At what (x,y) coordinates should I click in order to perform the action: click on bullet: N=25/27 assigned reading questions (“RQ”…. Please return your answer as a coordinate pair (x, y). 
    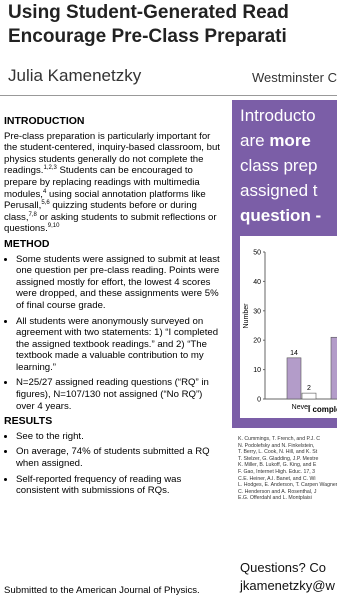
    Looking at the image, I should click on (119, 394).